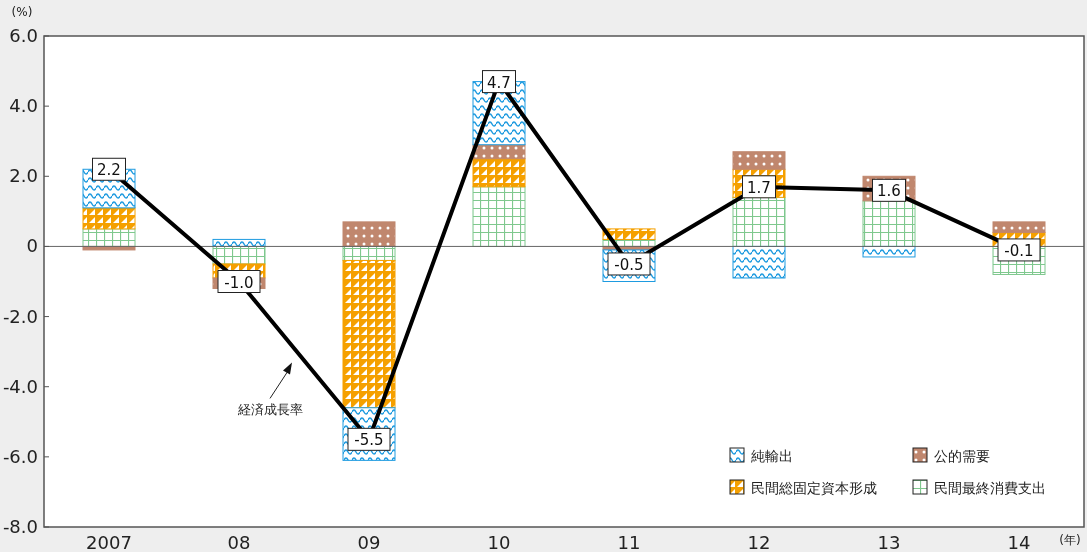 Image resolution: width=1087 pixels, height=552 pixels. I want to click on x-tick-label: 09, so click(369, 542).